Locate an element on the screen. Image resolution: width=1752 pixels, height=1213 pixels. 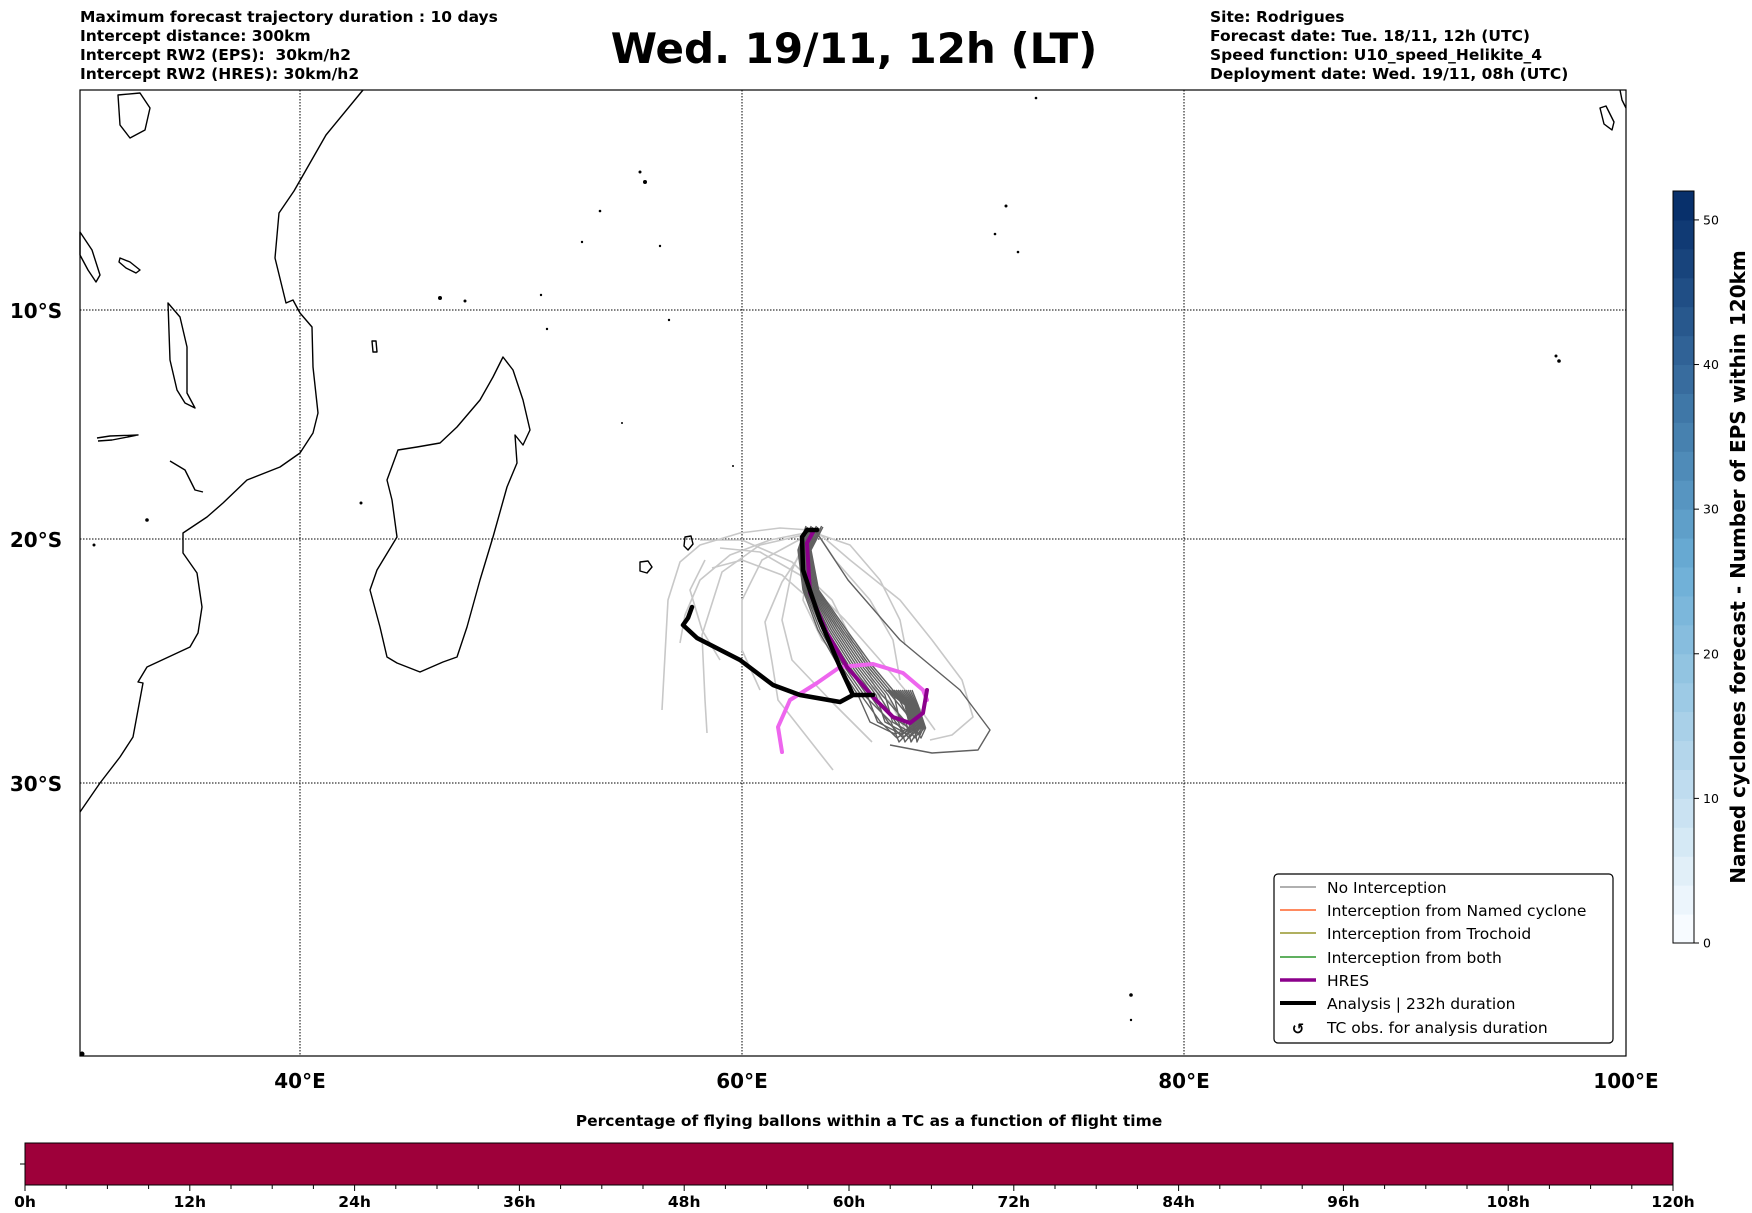
info-rw2-eps: Intercept RW2 (EPS): 30km/h2 is located at coordinates (215, 55).